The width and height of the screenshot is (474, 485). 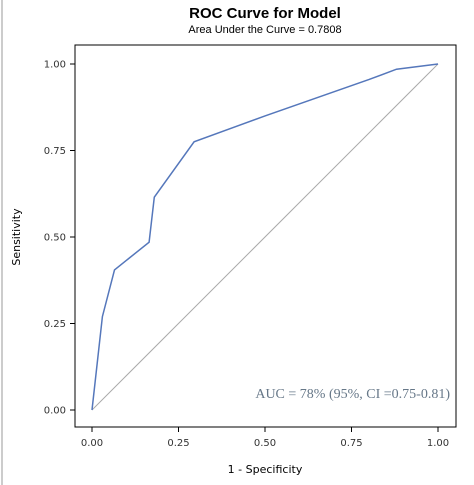 What do you see at coordinates (438, 443) in the screenshot?
I see `x-tick-label: 1.00` at bounding box center [438, 443].